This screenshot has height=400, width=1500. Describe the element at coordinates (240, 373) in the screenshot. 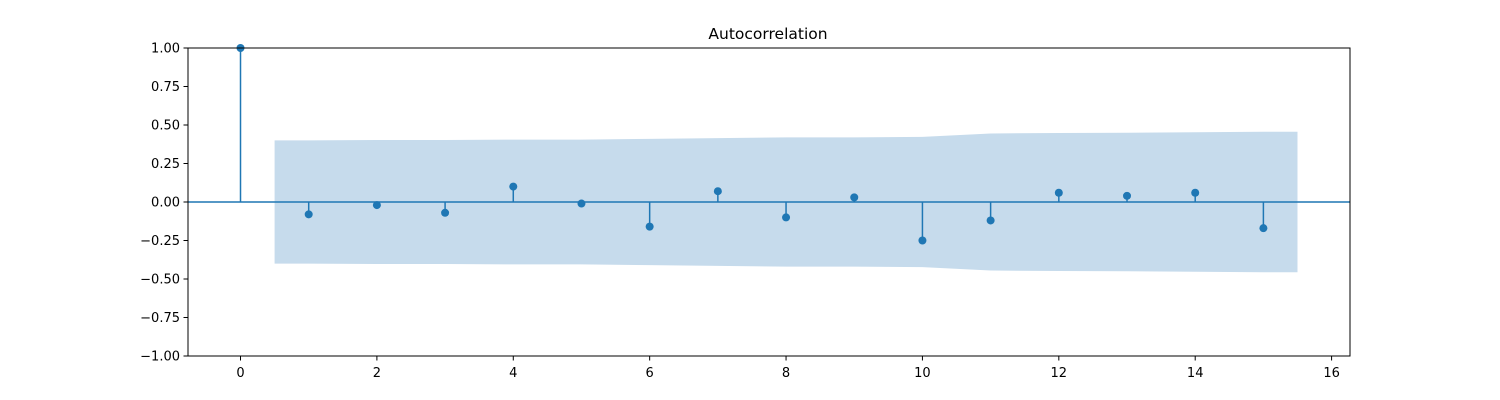

I see `x-tick-label-0: 0` at that location.